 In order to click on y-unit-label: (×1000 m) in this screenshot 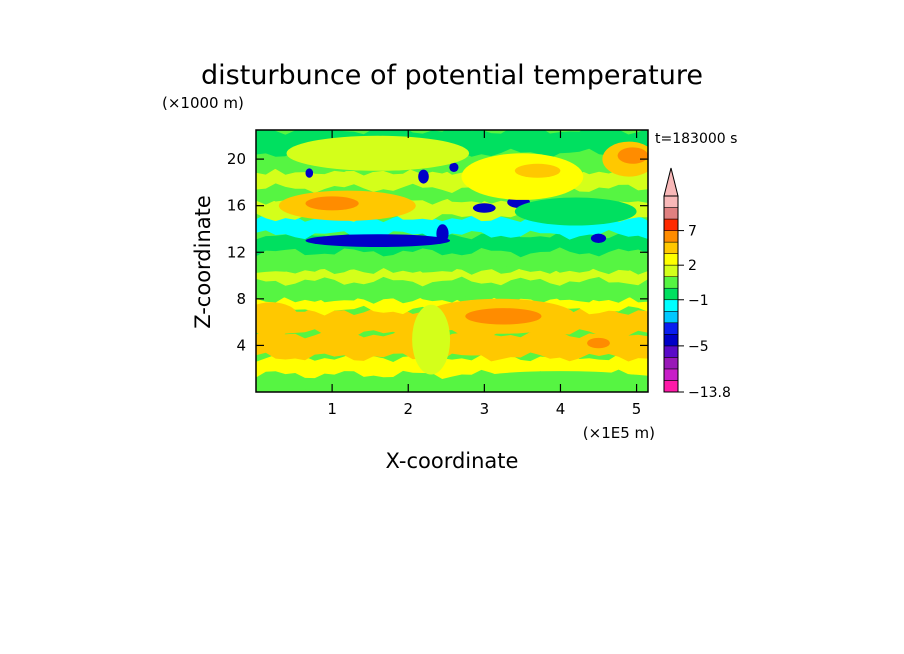, I will do `click(203, 103)`.